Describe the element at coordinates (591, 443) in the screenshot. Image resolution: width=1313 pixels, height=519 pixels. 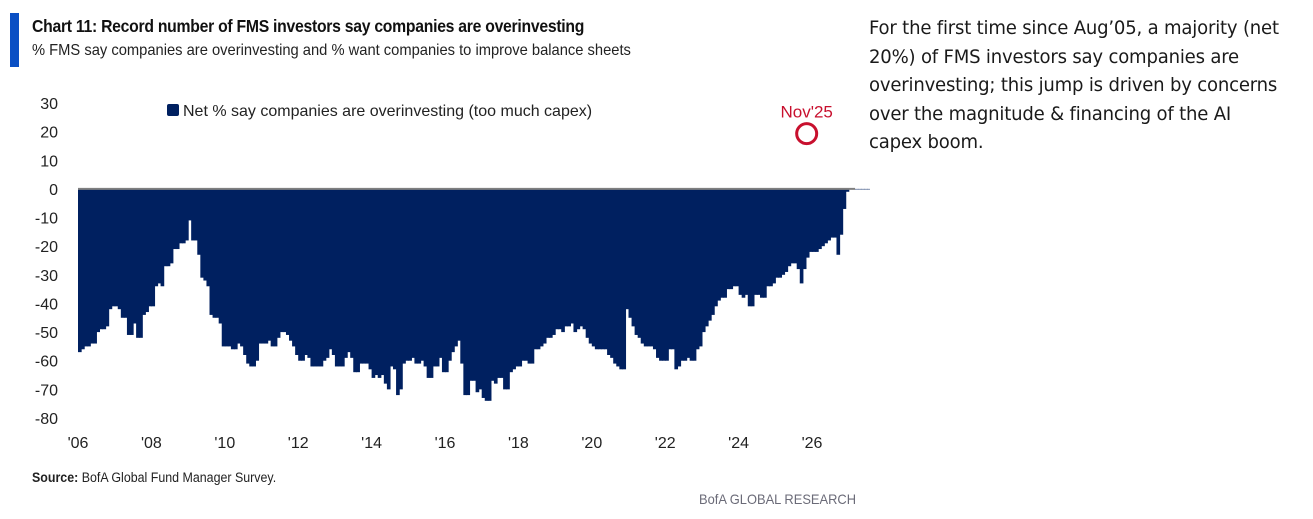
I see `x-tick-label: '20` at that location.